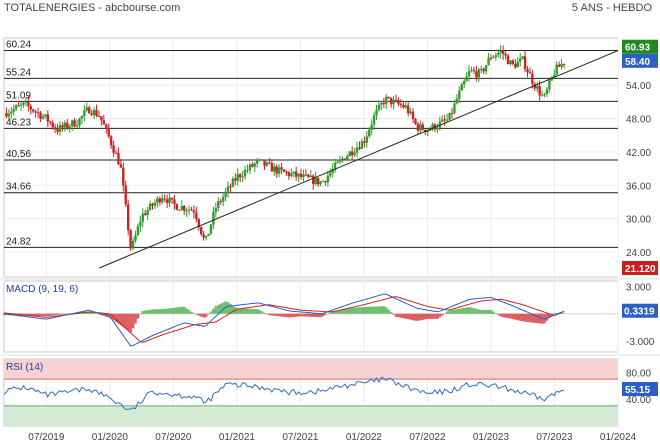 This screenshot has height=445, width=660. I want to click on x-tick-label: 01/2021, so click(237, 437).